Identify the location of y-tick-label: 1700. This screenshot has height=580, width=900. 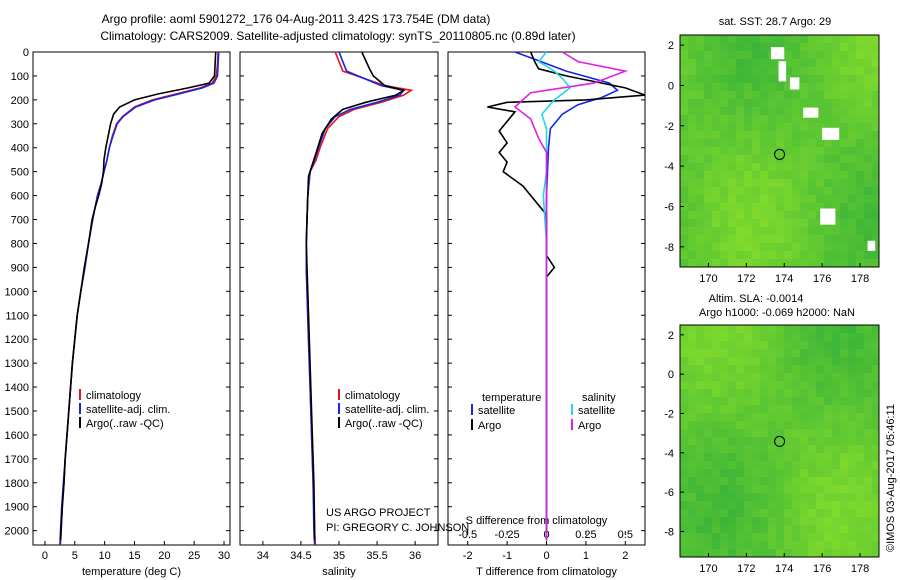
(17, 460).